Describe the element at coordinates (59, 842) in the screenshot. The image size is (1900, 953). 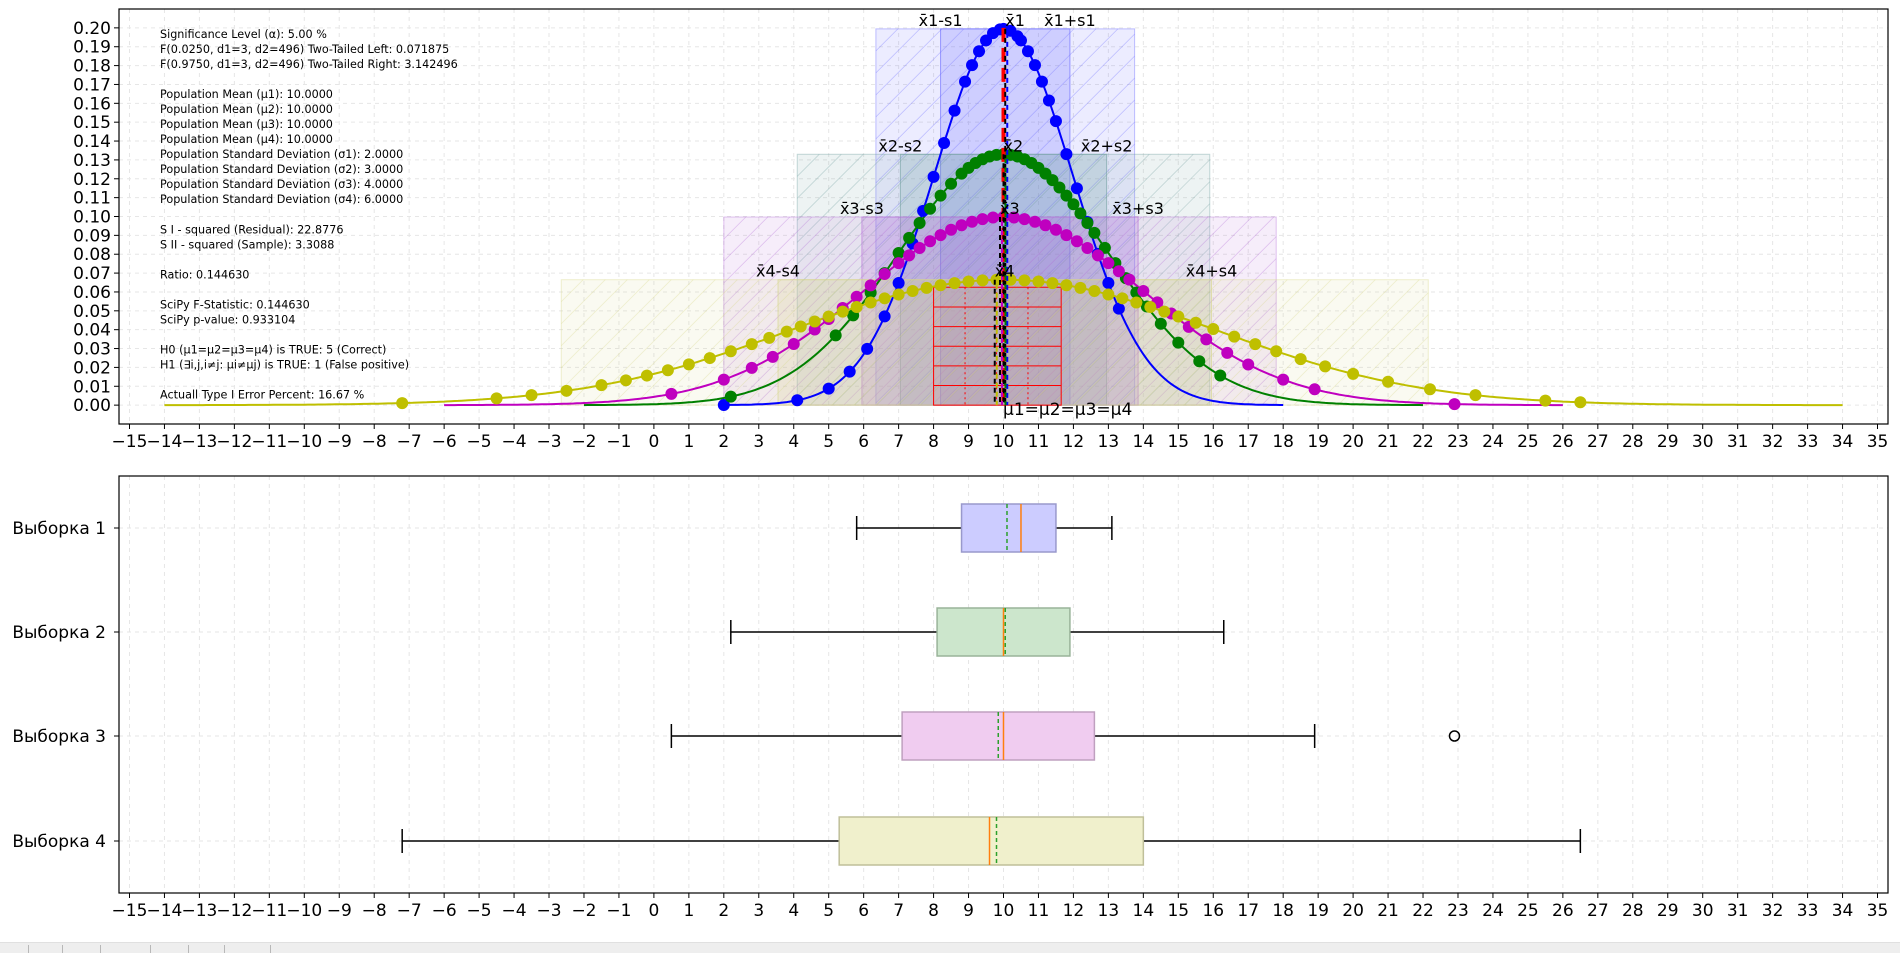
I see `box-label: Выборка 4` at that location.